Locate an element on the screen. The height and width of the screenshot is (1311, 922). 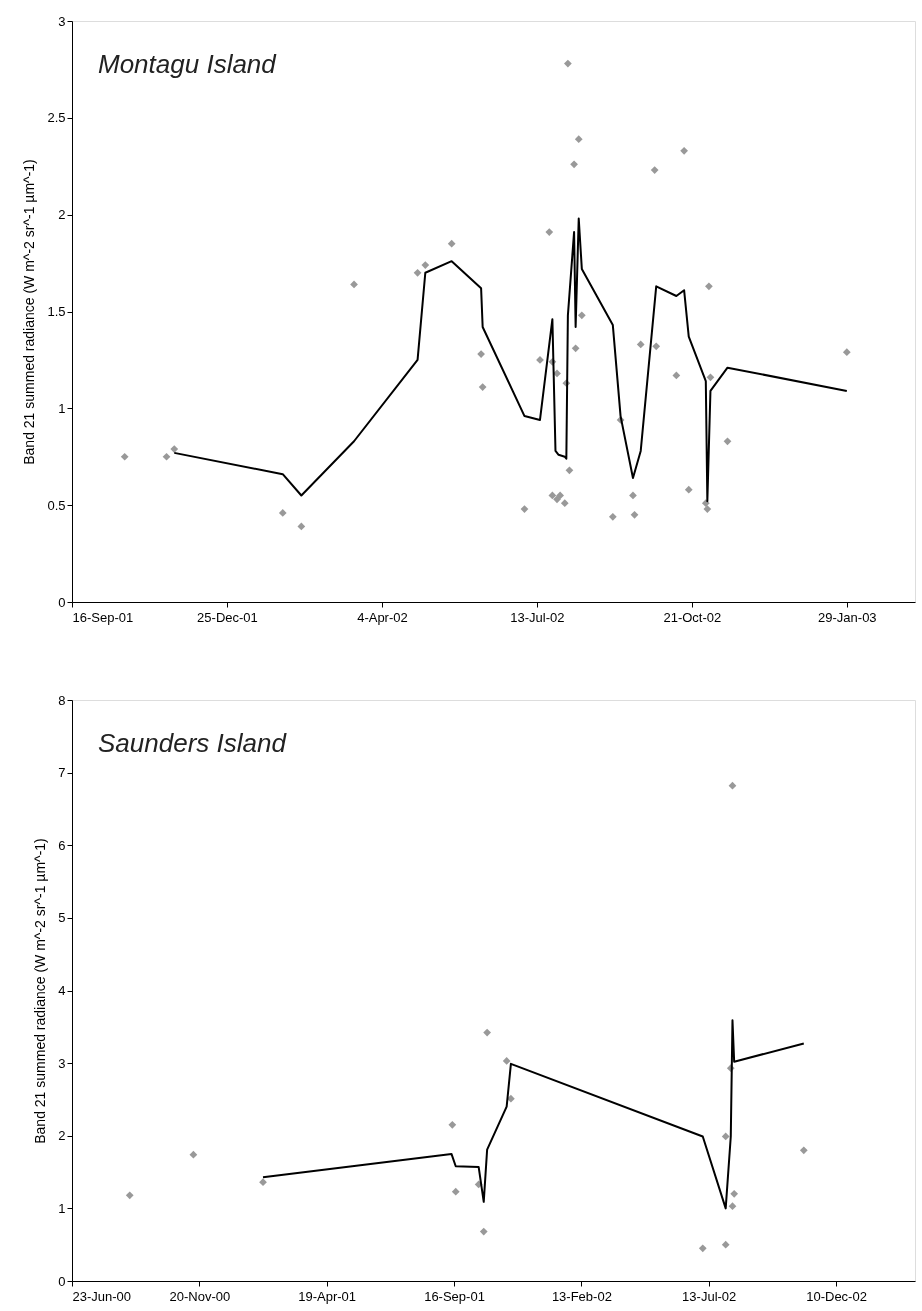
y-tick-label: 0.5 is located at coordinates (56, 505).